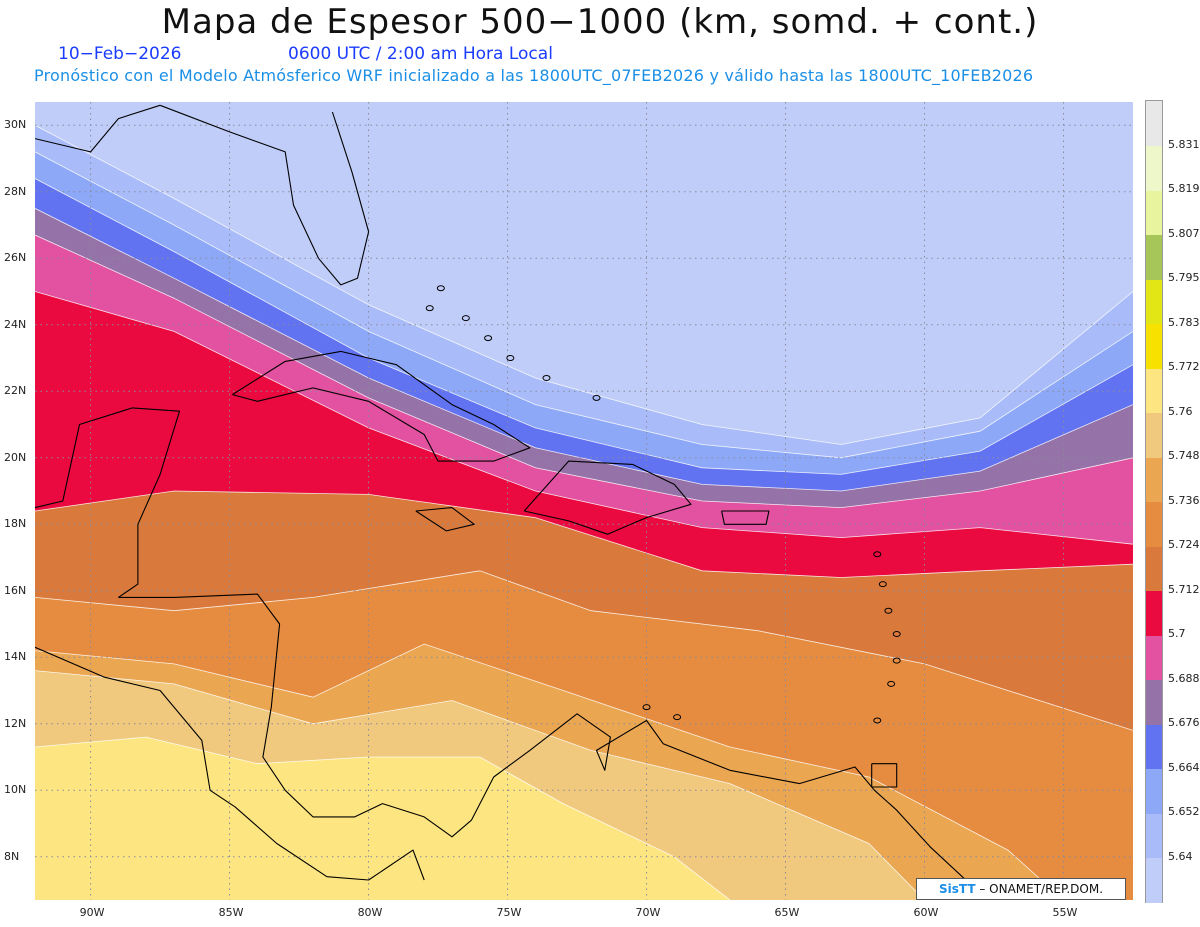 The height and width of the screenshot is (927, 1200). Describe the element at coordinates (15, 258) in the screenshot. I see `lat-tick-label: 26N` at that location.